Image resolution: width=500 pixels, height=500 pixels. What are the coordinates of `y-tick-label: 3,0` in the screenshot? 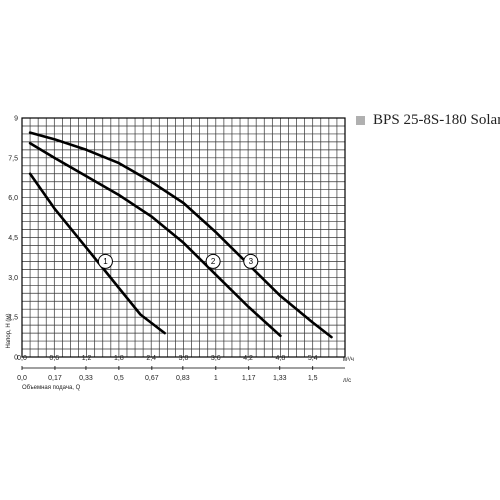 It's located at (13, 278).